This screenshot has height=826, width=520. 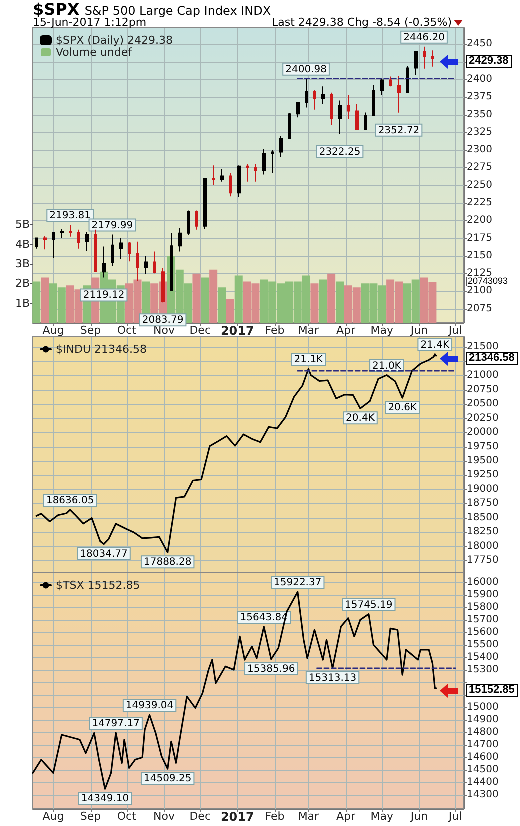 I want to click on annotation: 14349.10, so click(x=105, y=799).